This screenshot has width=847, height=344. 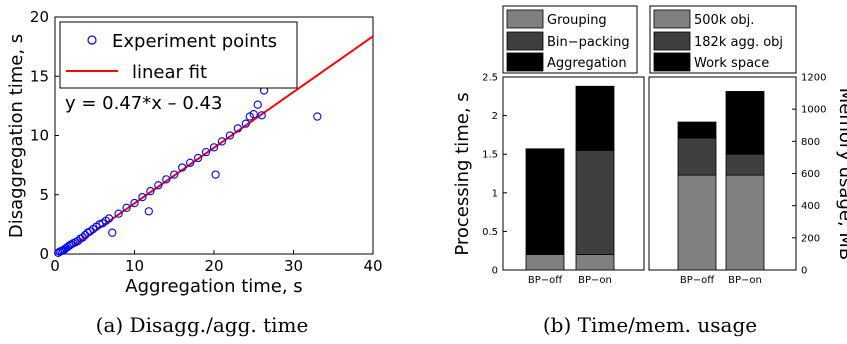 What do you see at coordinates (672, 19) in the screenshot?
I see `legend-swatch-500k` at bounding box center [672, 19].